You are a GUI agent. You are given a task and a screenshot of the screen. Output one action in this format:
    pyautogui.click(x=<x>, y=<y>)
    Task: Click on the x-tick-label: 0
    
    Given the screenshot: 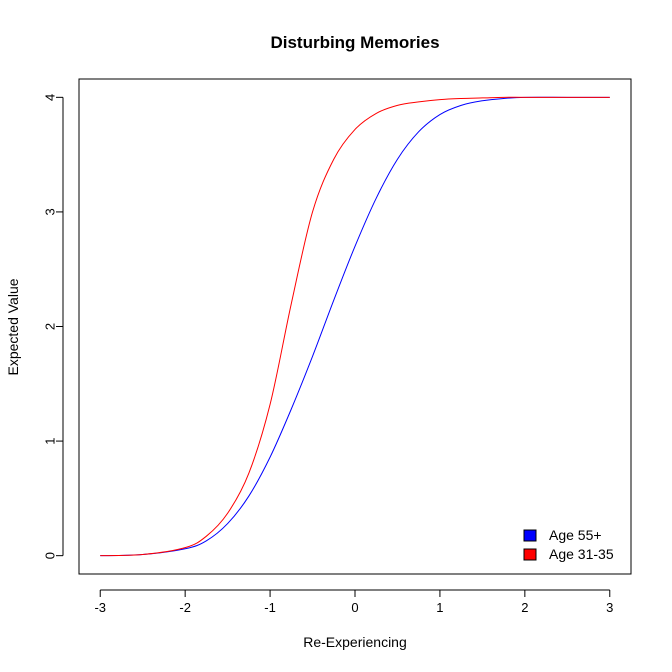 What is the action you would take?
    pyautogui.click(x=354, y=607)
    